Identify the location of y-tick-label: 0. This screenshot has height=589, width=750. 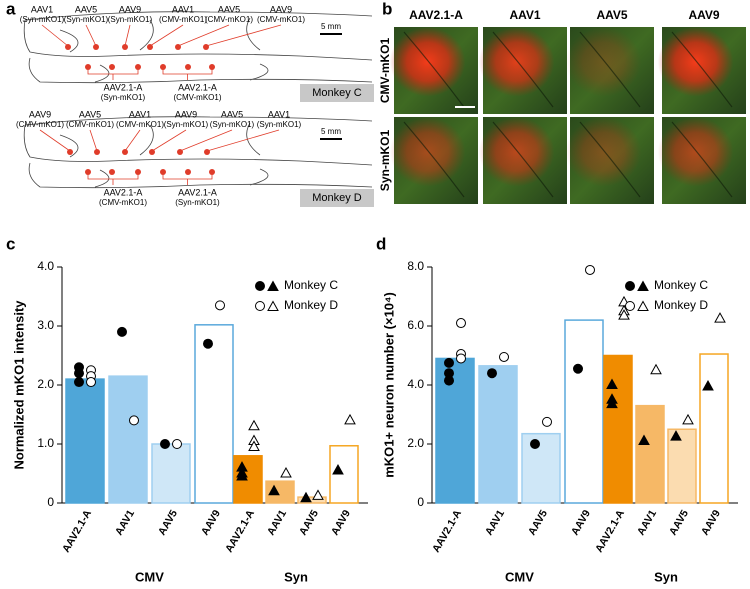
(50, 502).